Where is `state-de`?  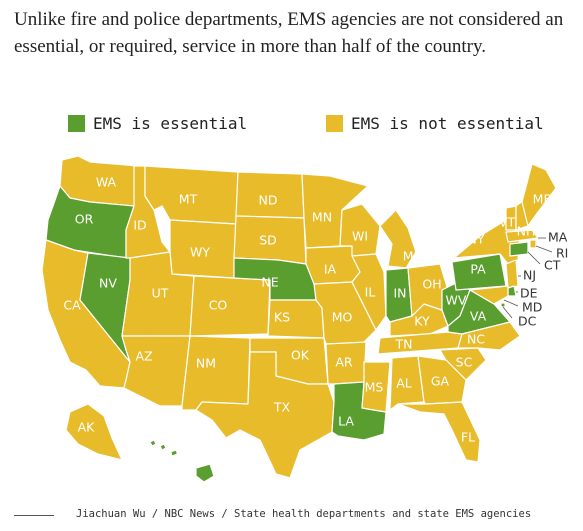 state-de is located at coordinates (512, 291).